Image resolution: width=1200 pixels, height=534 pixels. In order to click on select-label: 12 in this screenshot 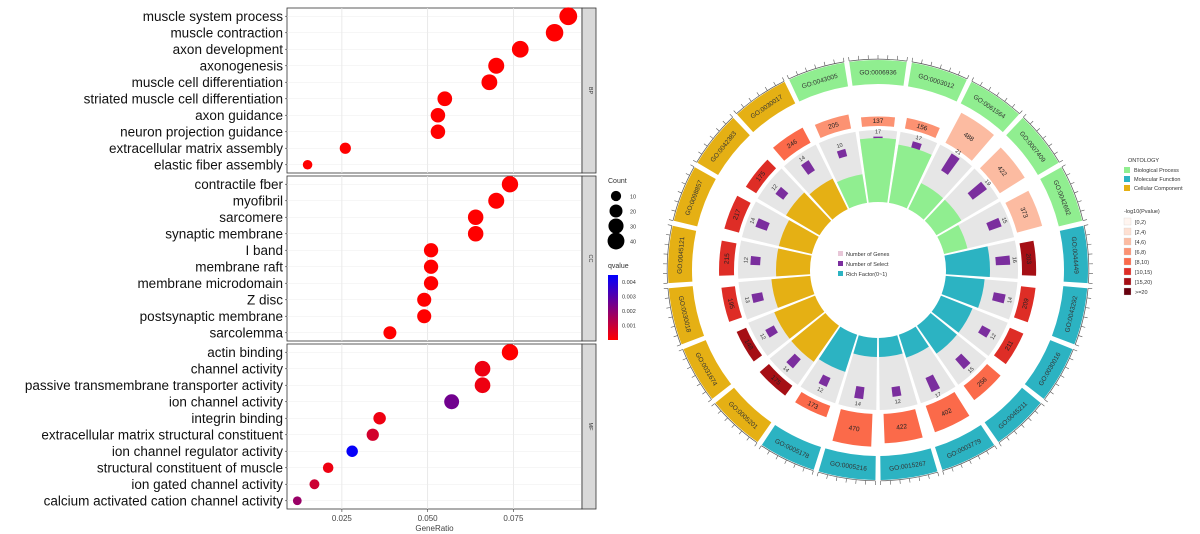, I will do `click(994, 337)`.